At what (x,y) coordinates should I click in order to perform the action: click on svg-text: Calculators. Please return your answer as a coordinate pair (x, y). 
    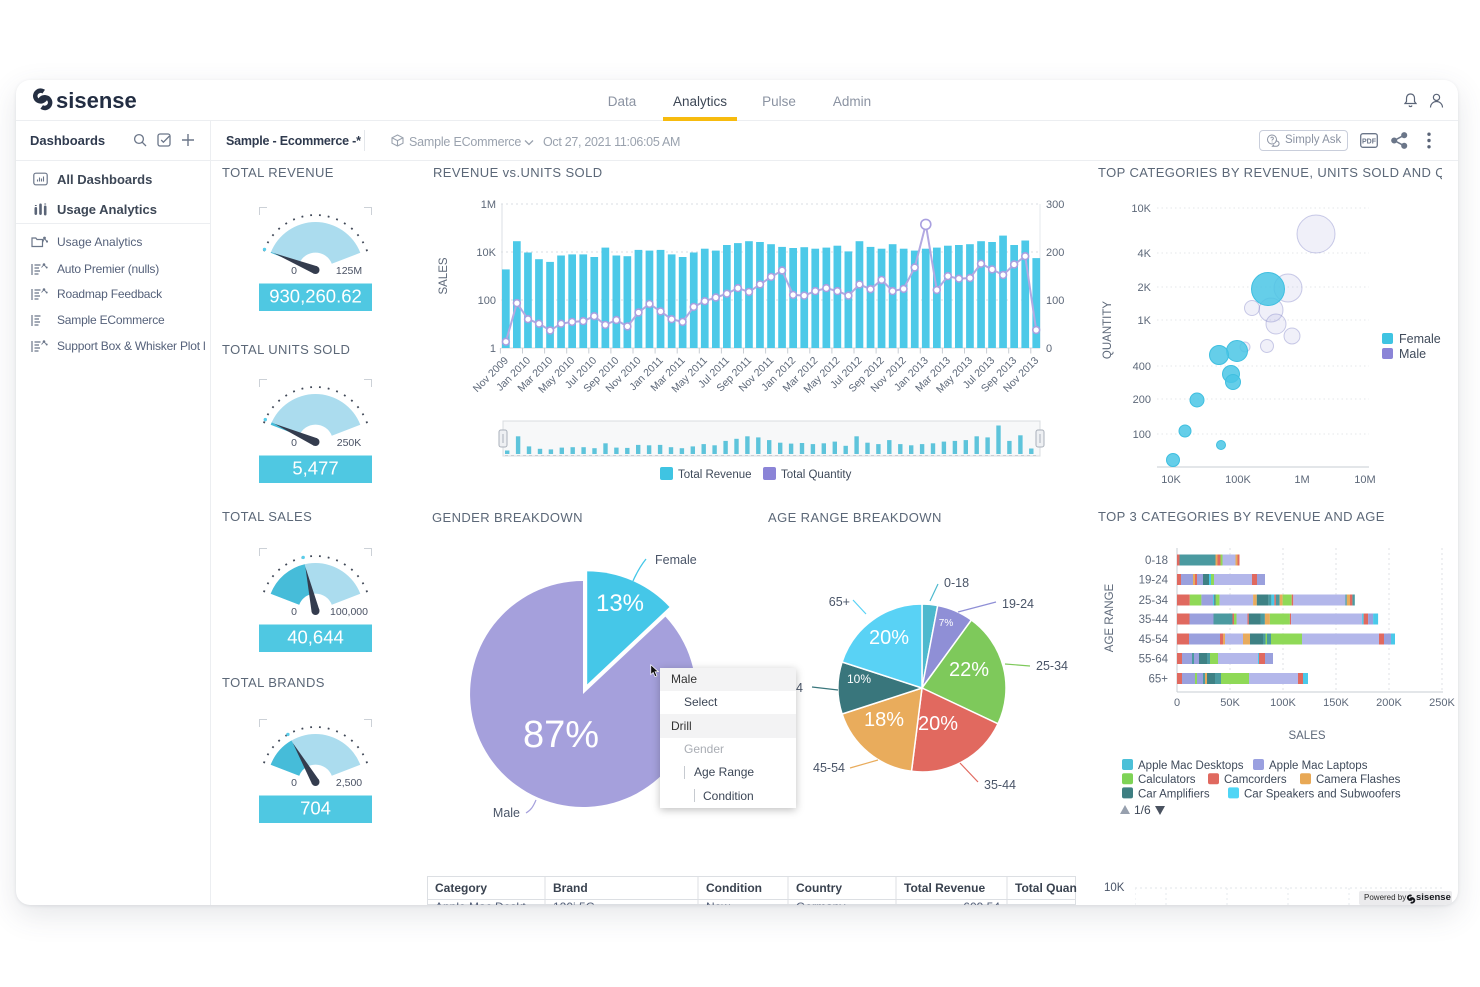
    Looking at the image, I should click on (1167, 780).